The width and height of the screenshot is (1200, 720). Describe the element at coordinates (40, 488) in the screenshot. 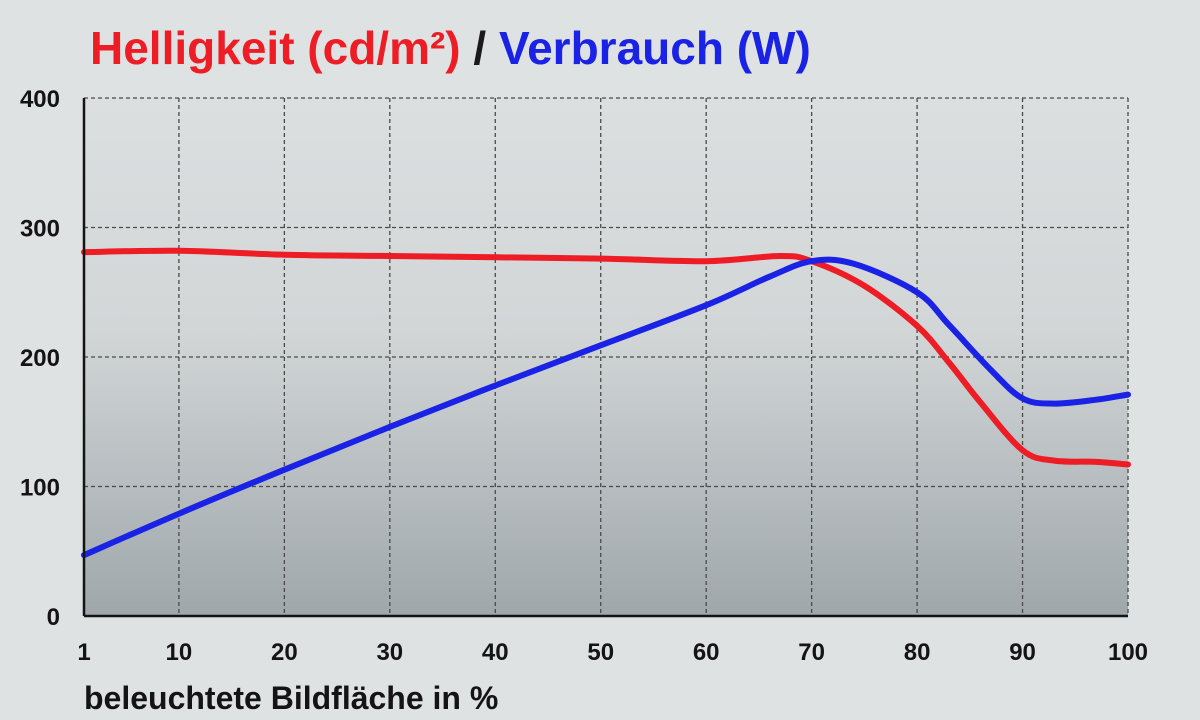

I see `y-tick-label: 100` at that location.